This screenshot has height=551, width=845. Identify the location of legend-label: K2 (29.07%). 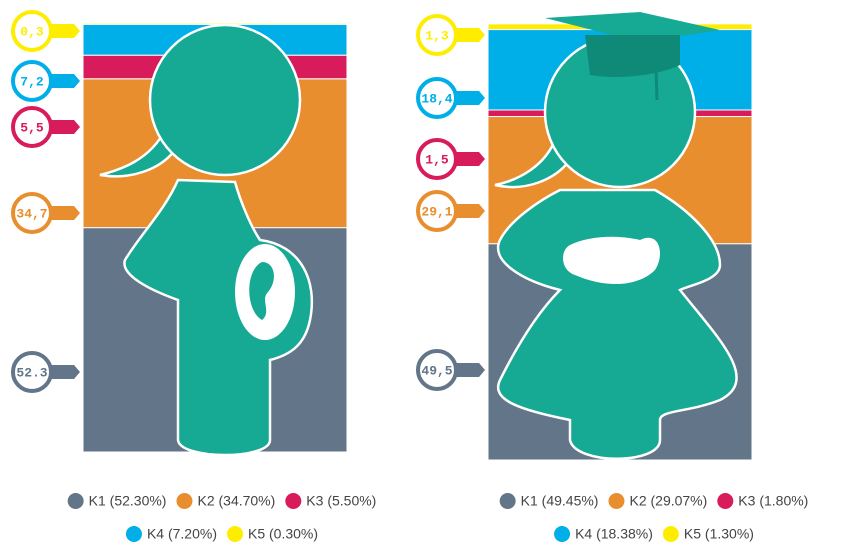
(668, 501).